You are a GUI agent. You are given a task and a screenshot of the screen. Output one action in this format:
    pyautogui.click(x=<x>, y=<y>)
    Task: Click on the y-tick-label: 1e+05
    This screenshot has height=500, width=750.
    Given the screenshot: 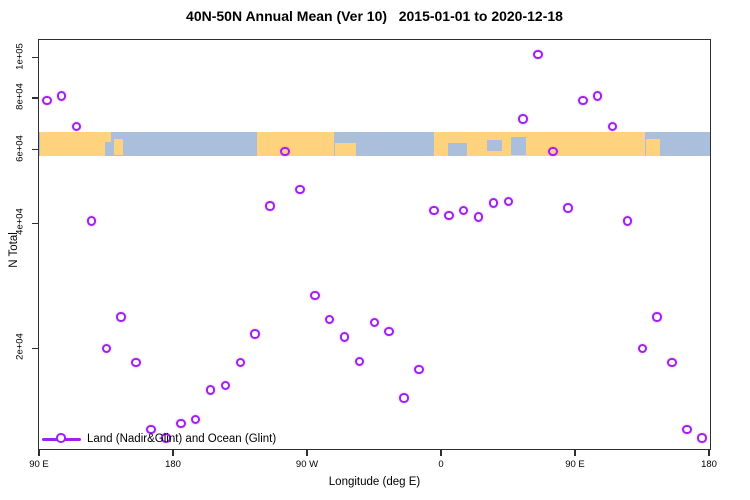 What is the action you would take?
    pyautogui.click(x=20, y=56)
    